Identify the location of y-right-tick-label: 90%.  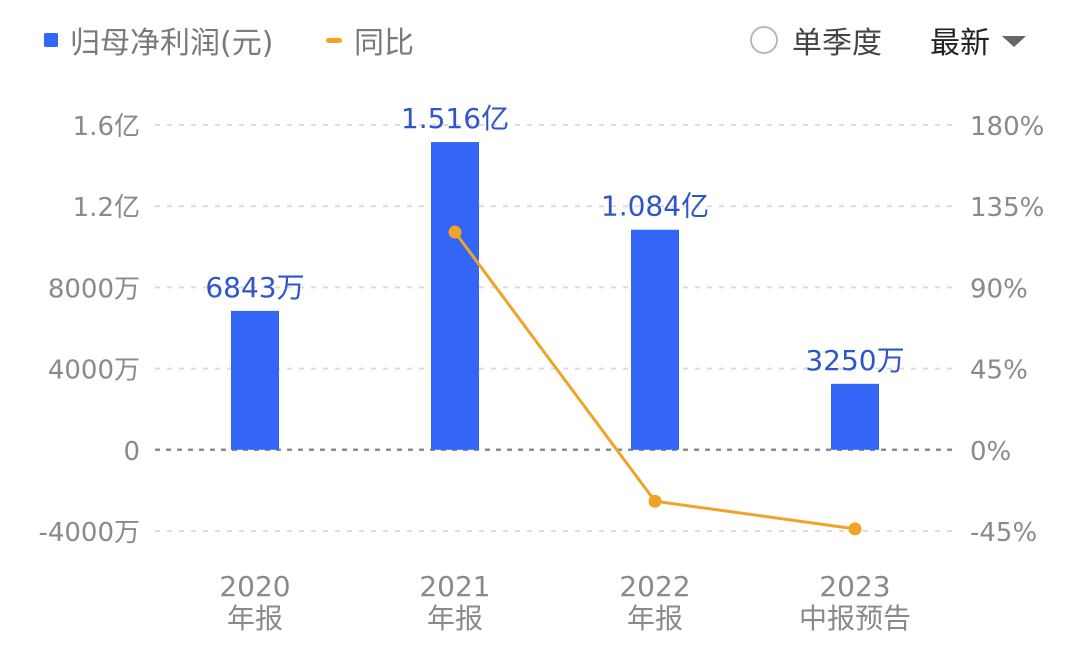
(999, 289).